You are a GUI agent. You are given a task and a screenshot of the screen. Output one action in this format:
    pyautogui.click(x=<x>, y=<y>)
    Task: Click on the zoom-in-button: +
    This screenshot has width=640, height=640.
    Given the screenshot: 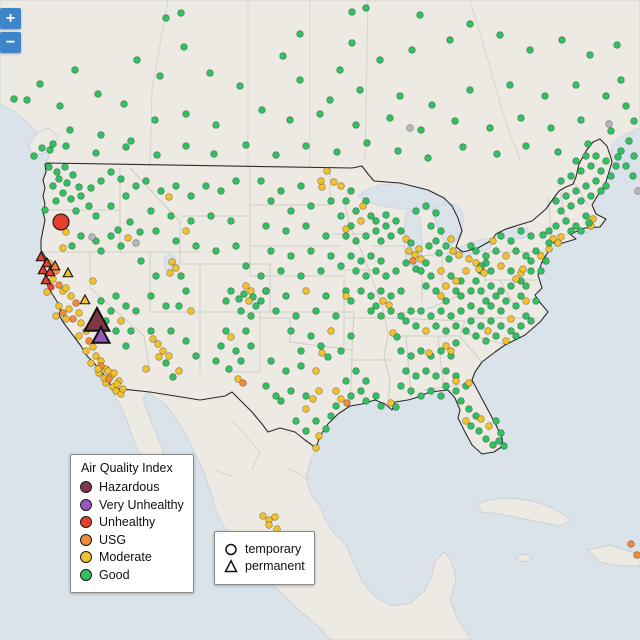 What is the action you would take?
    pyautogui.click(x=10, y=18)
    